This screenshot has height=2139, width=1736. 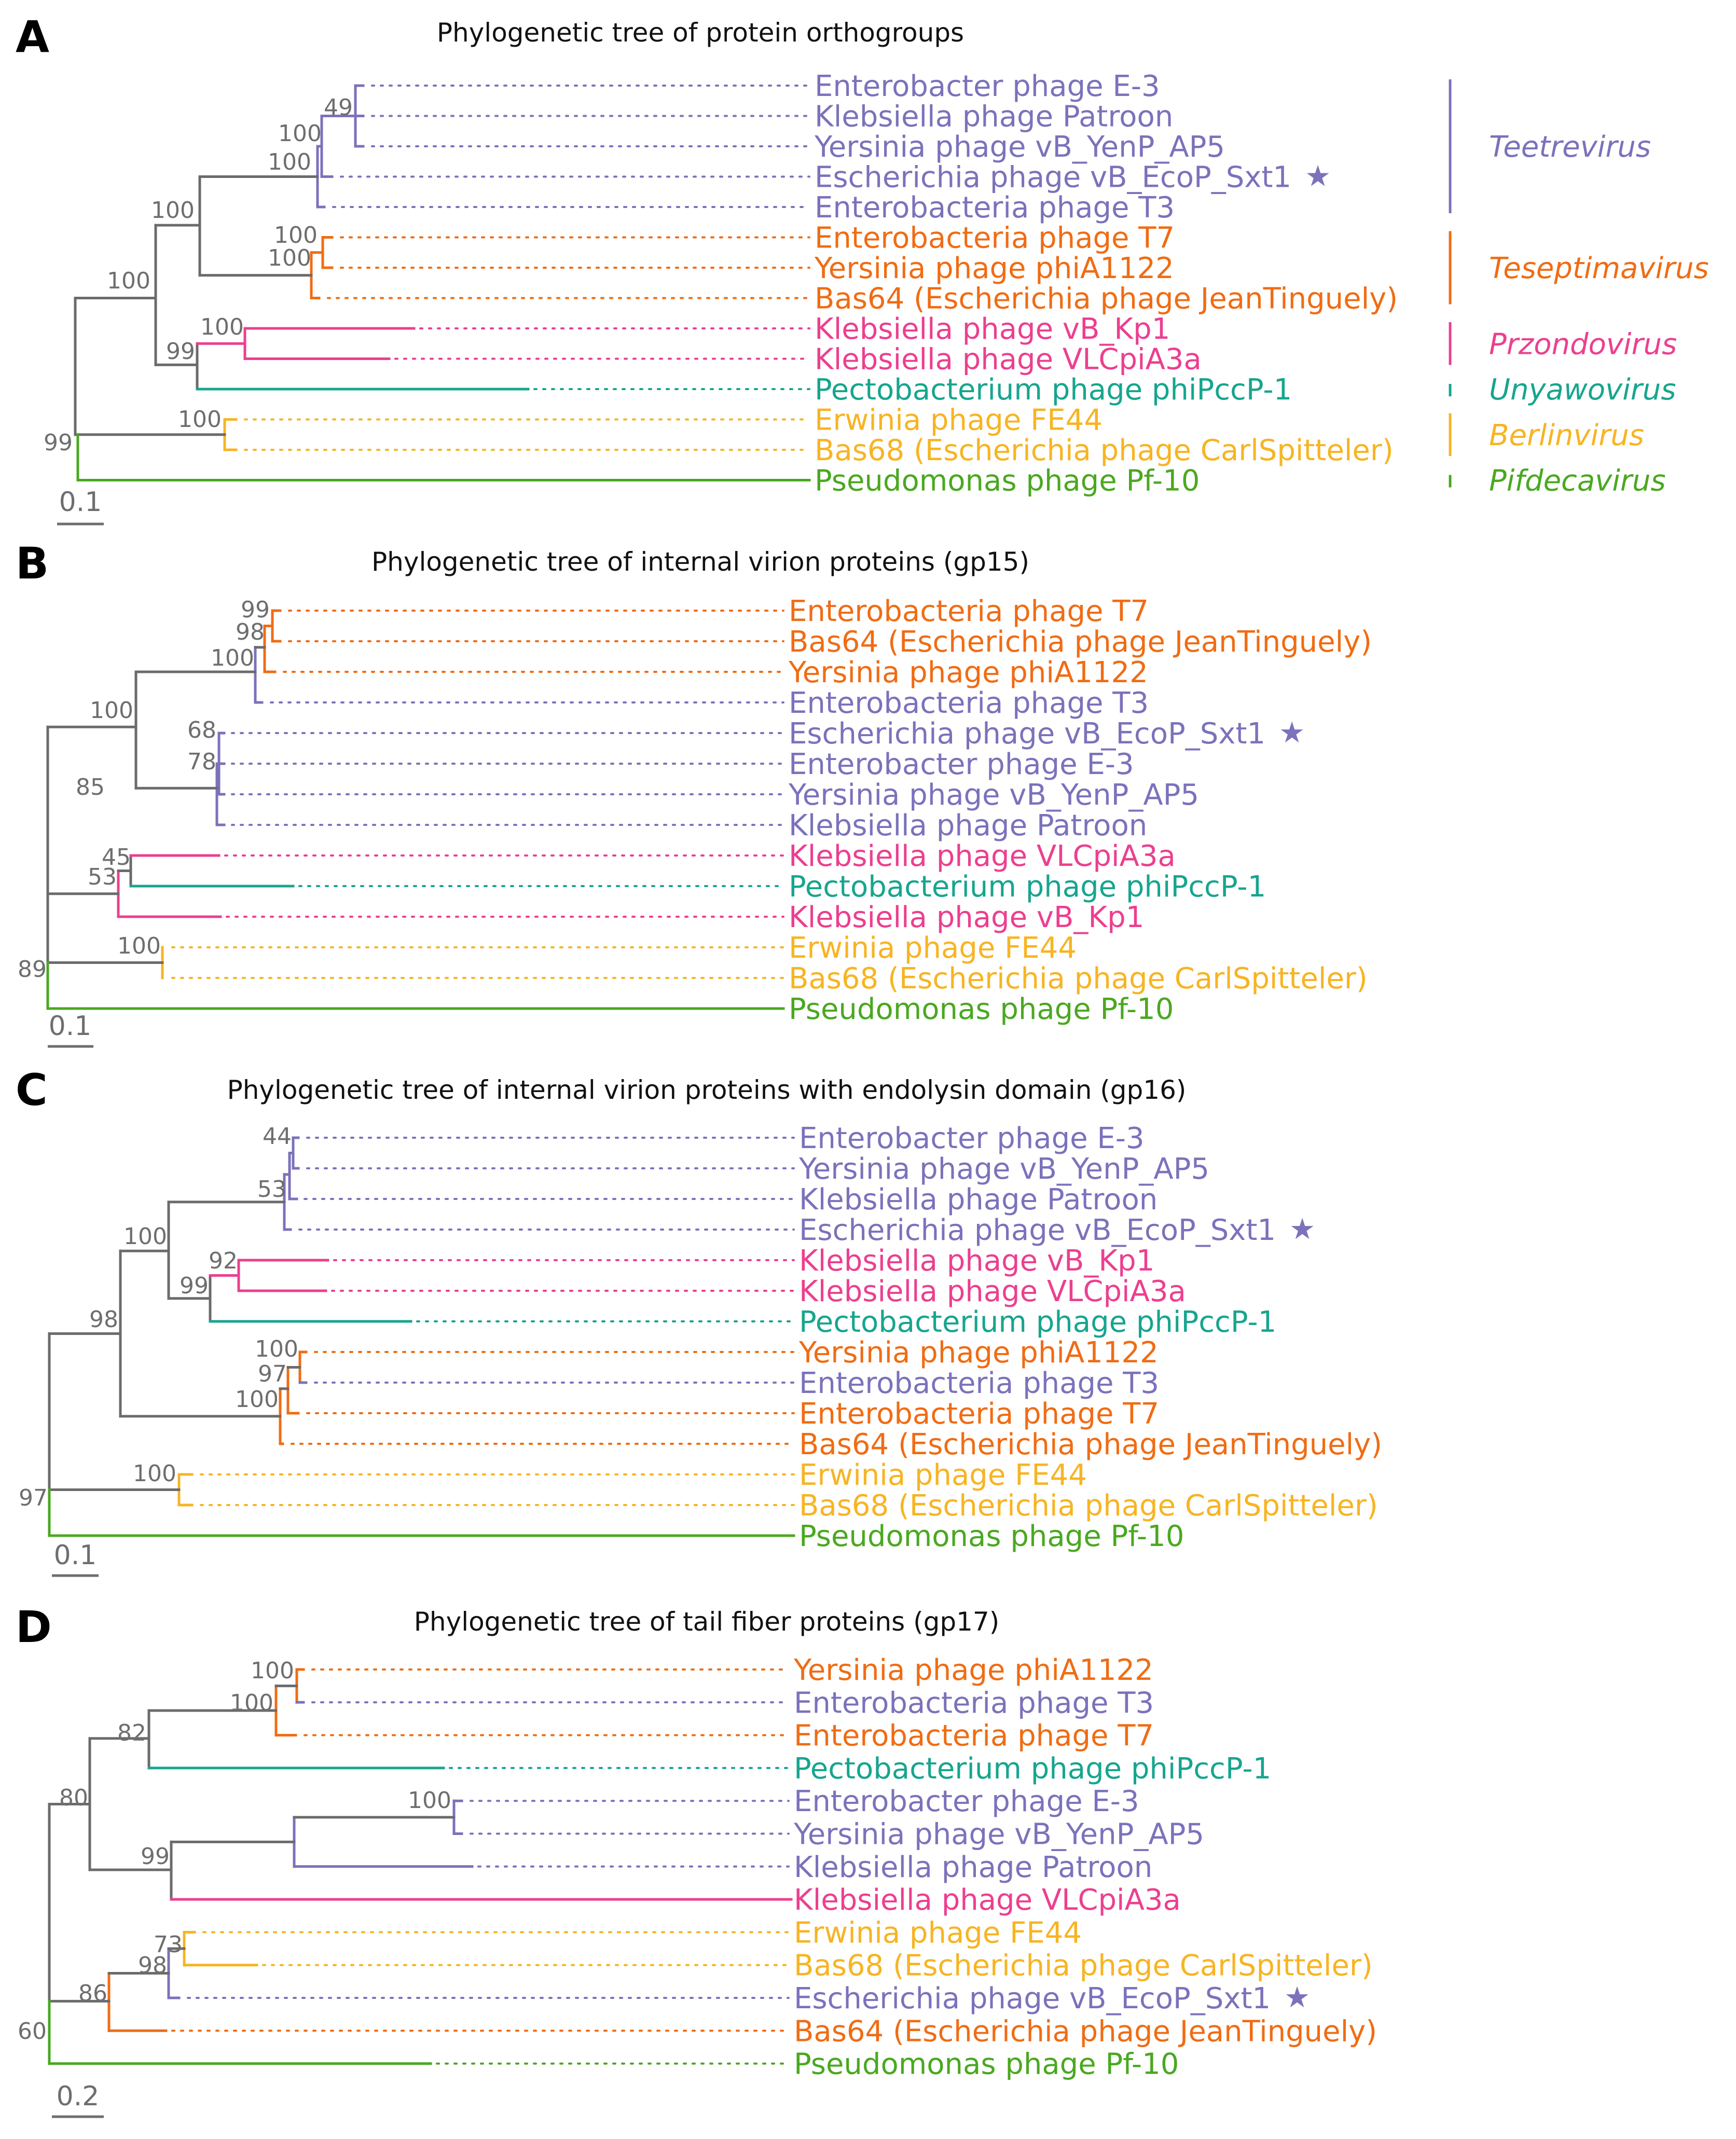 What do you see at coordinates (1599, 268) in the screenshot?
I see `genus-label: Teseptimavirus` at bounding box center [1599, 268].